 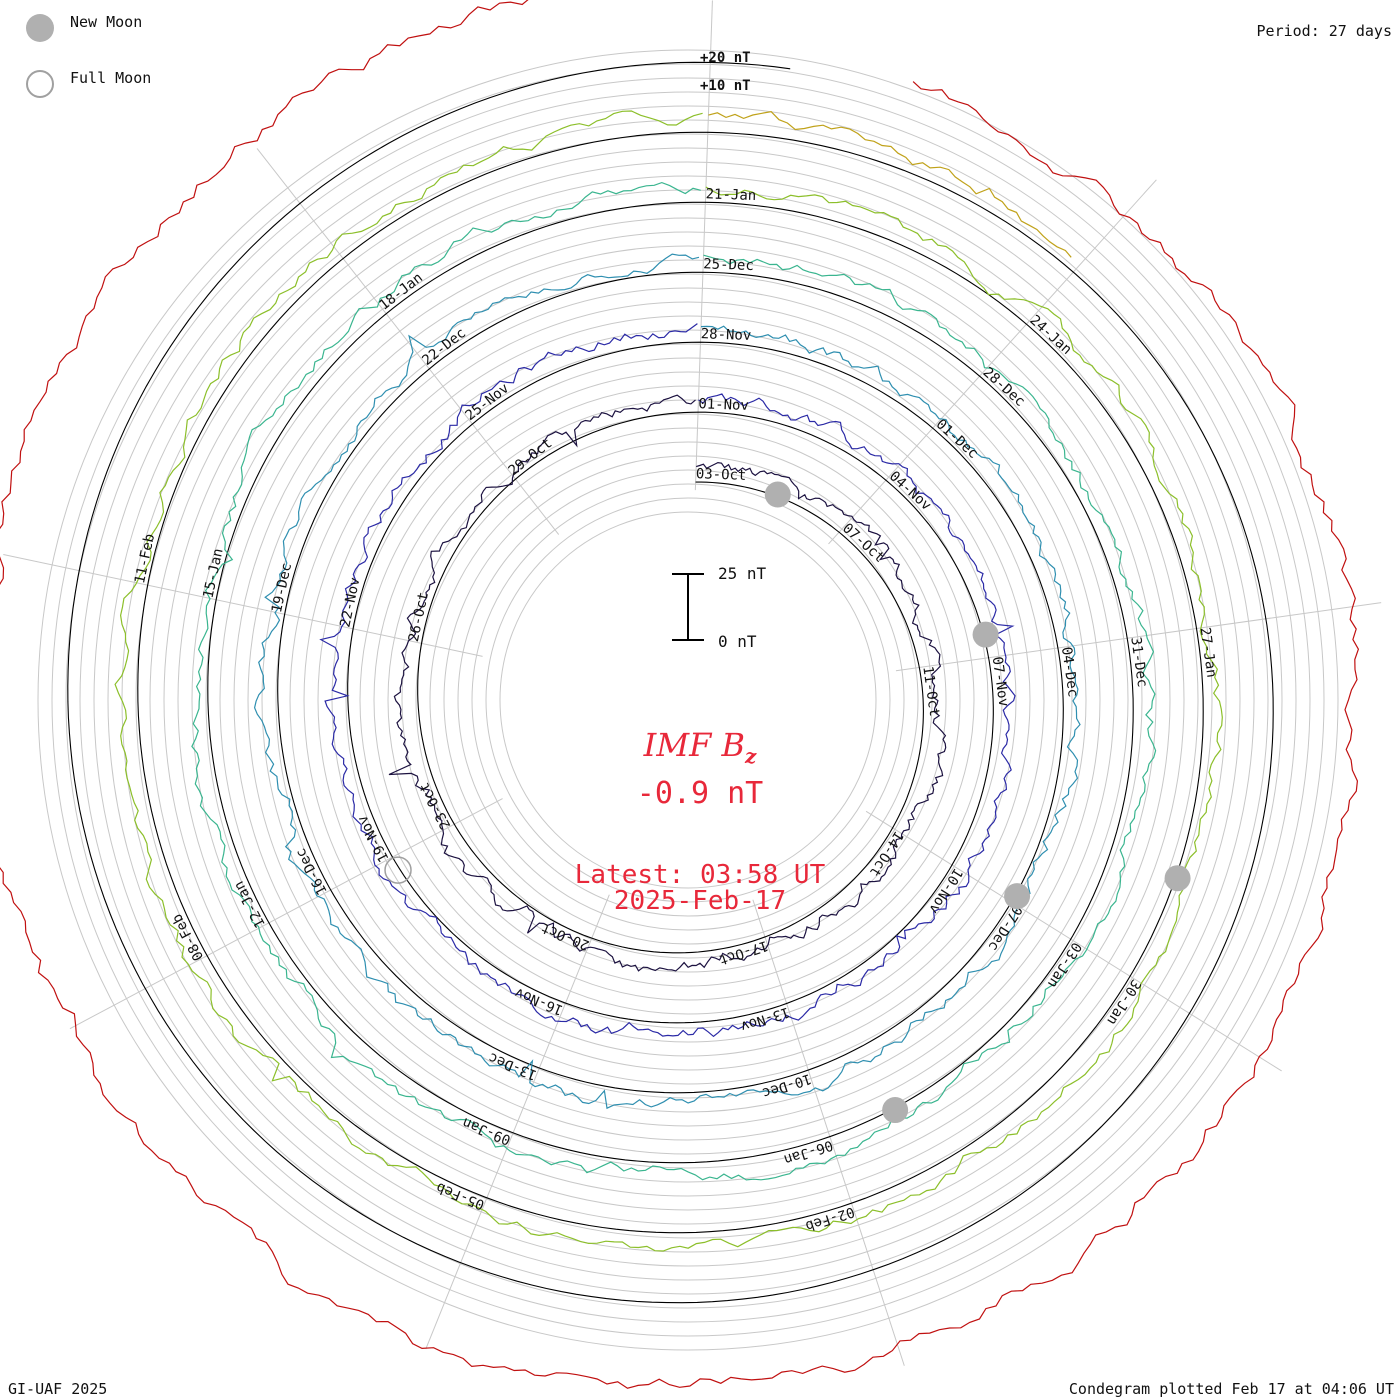 I want to click on legend-full-moon: Full Moon, so click(x=88, y=84).